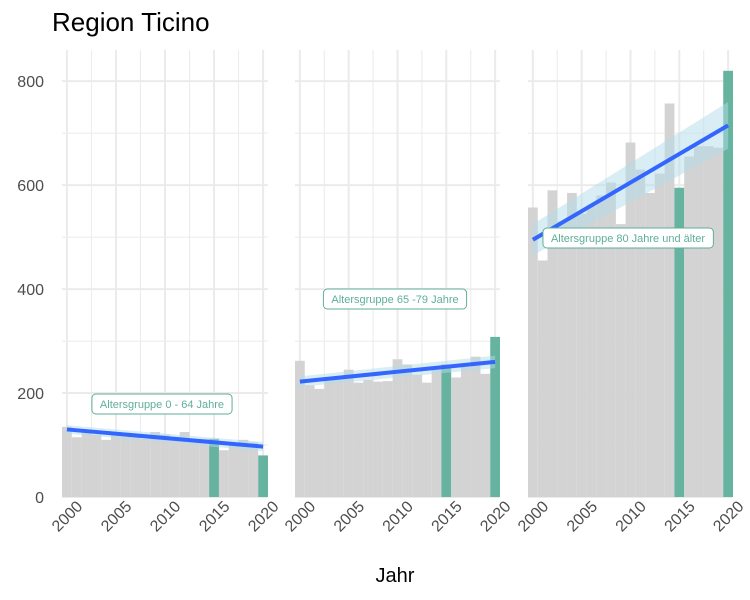  I want to click on y-tick-label: 800, so click(30, 82).